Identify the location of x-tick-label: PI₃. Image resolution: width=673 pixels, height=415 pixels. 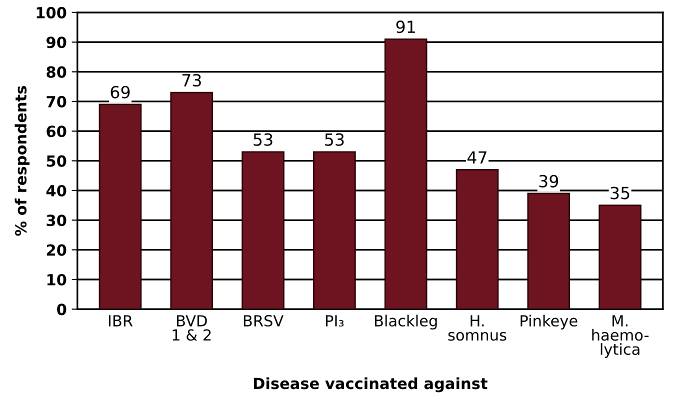
(335, 321).